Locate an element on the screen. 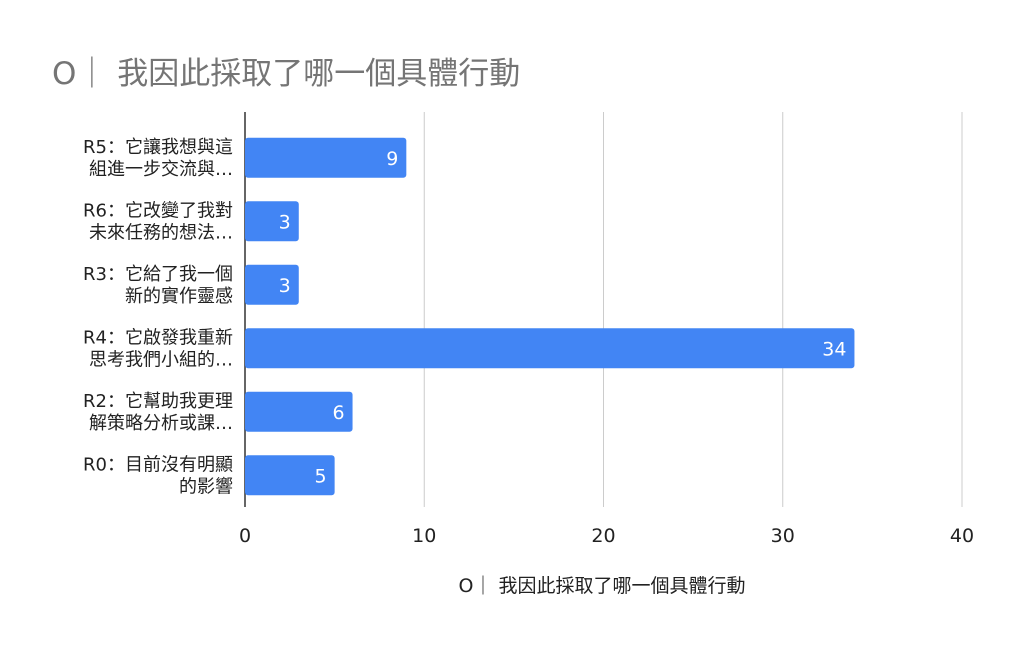 This screenshot has width=1024, height=663. data-label: 6 is located at coordinates (338, 413).